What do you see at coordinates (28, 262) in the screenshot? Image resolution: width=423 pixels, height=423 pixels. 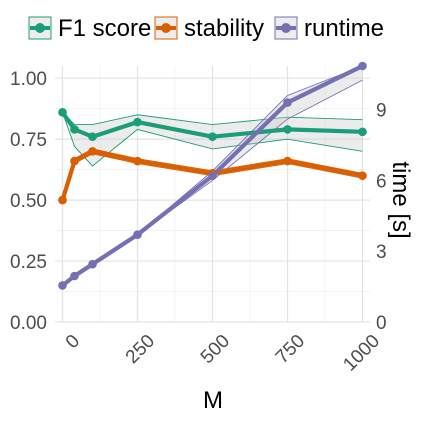 I see `y-tick-label: 0.25` at bounding box center [28, 262].